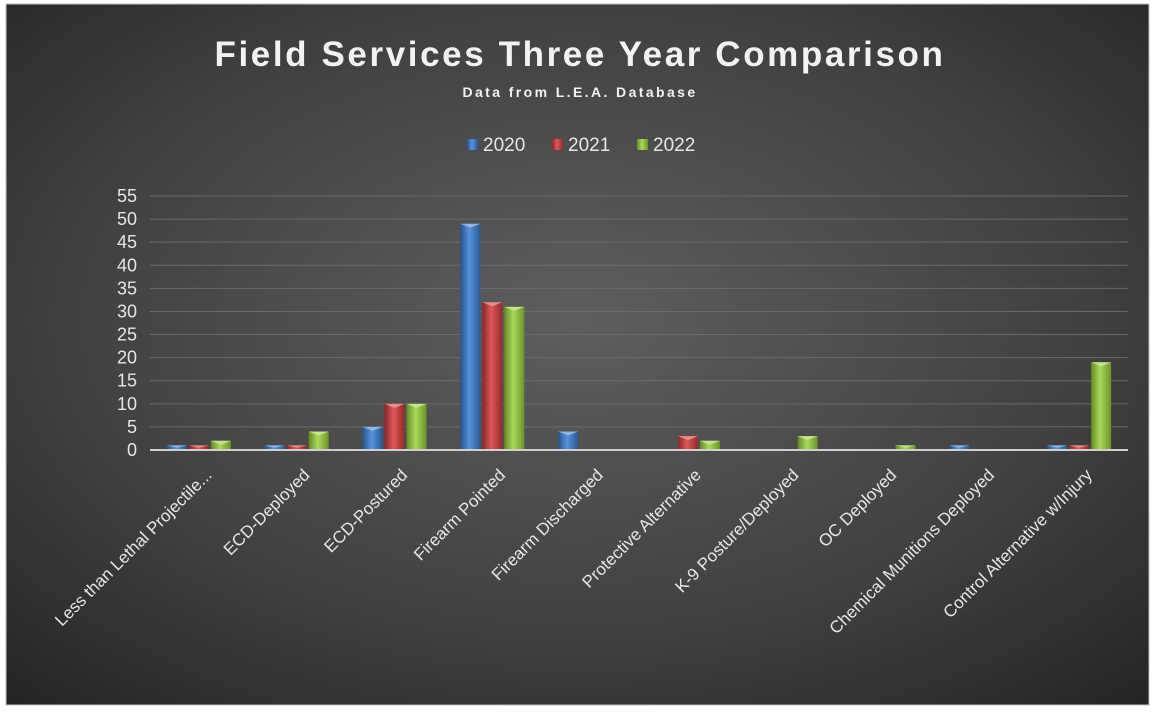  Describe the element at coordinates (642, 144) in the screenshot. I see `legend-swatch-2022` at that location.